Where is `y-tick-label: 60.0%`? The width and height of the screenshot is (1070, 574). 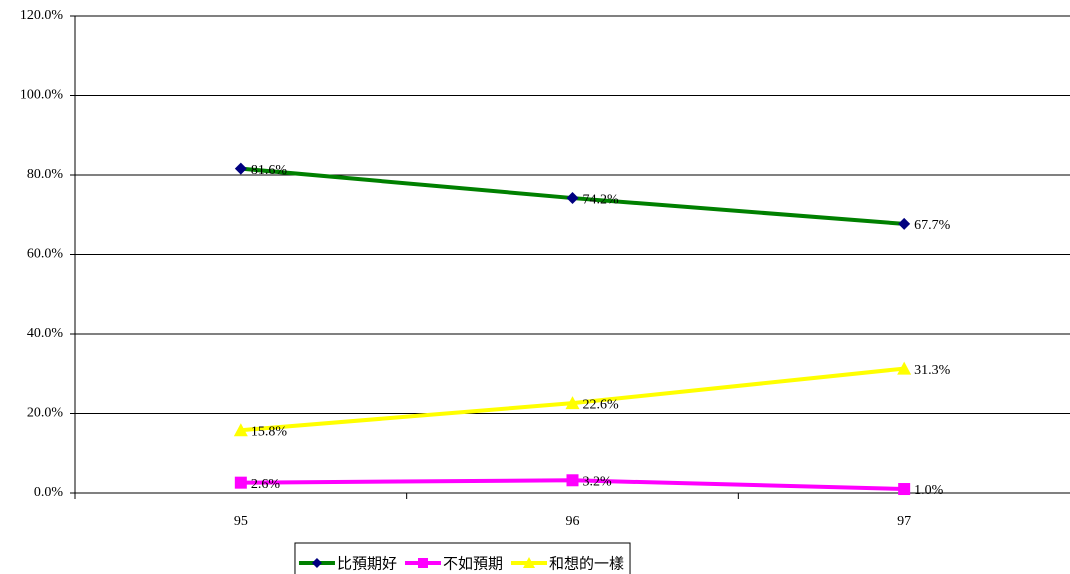 y-tick-label: 60.0% is located at coordinates (45, 254).